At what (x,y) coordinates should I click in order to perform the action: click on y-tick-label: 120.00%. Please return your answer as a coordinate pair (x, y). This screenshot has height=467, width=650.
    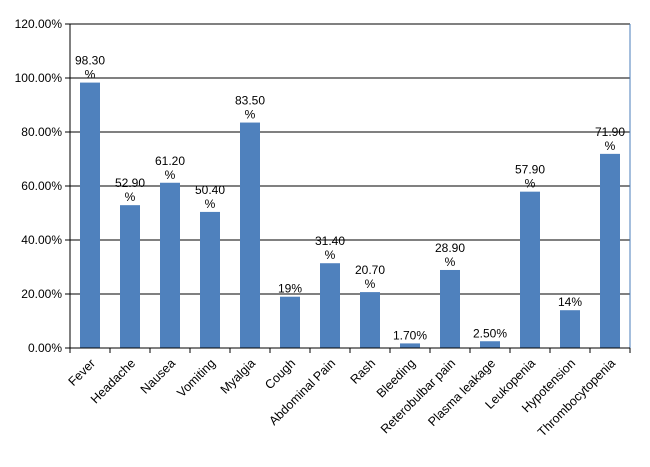
    Looking at the image, I should click on (39, 24).